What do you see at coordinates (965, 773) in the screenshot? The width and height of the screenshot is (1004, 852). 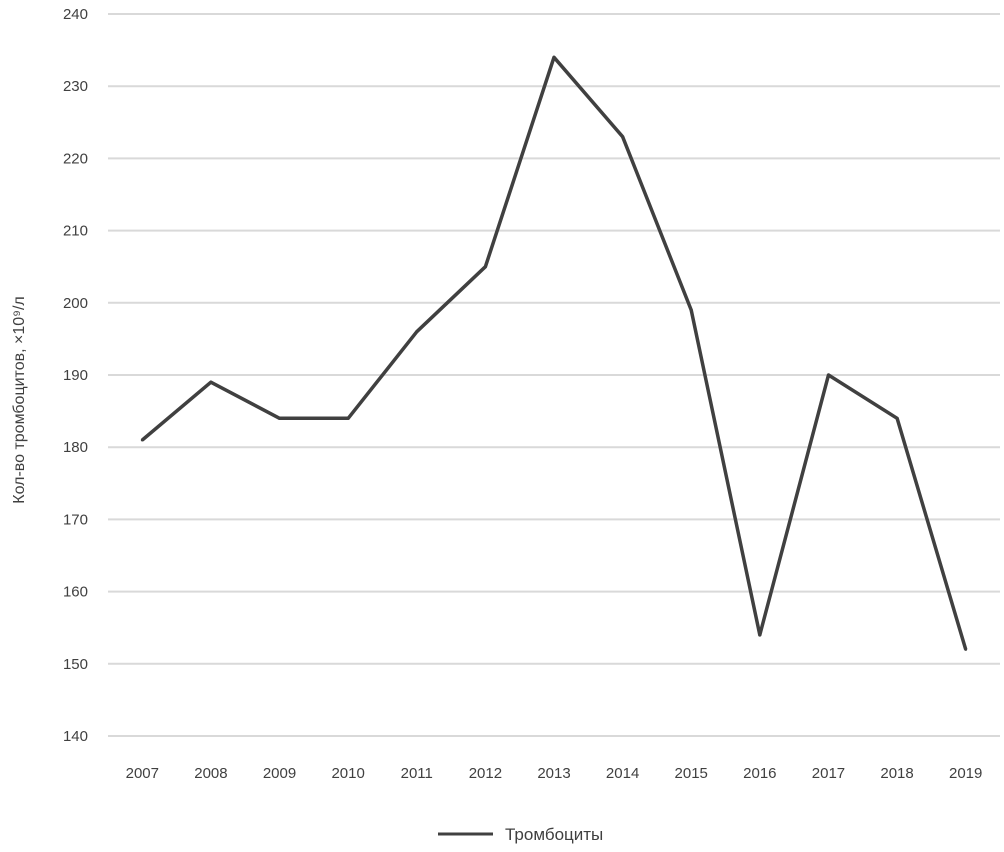 I see `x-tick-label: 2019` at bounding box center [965, 773].